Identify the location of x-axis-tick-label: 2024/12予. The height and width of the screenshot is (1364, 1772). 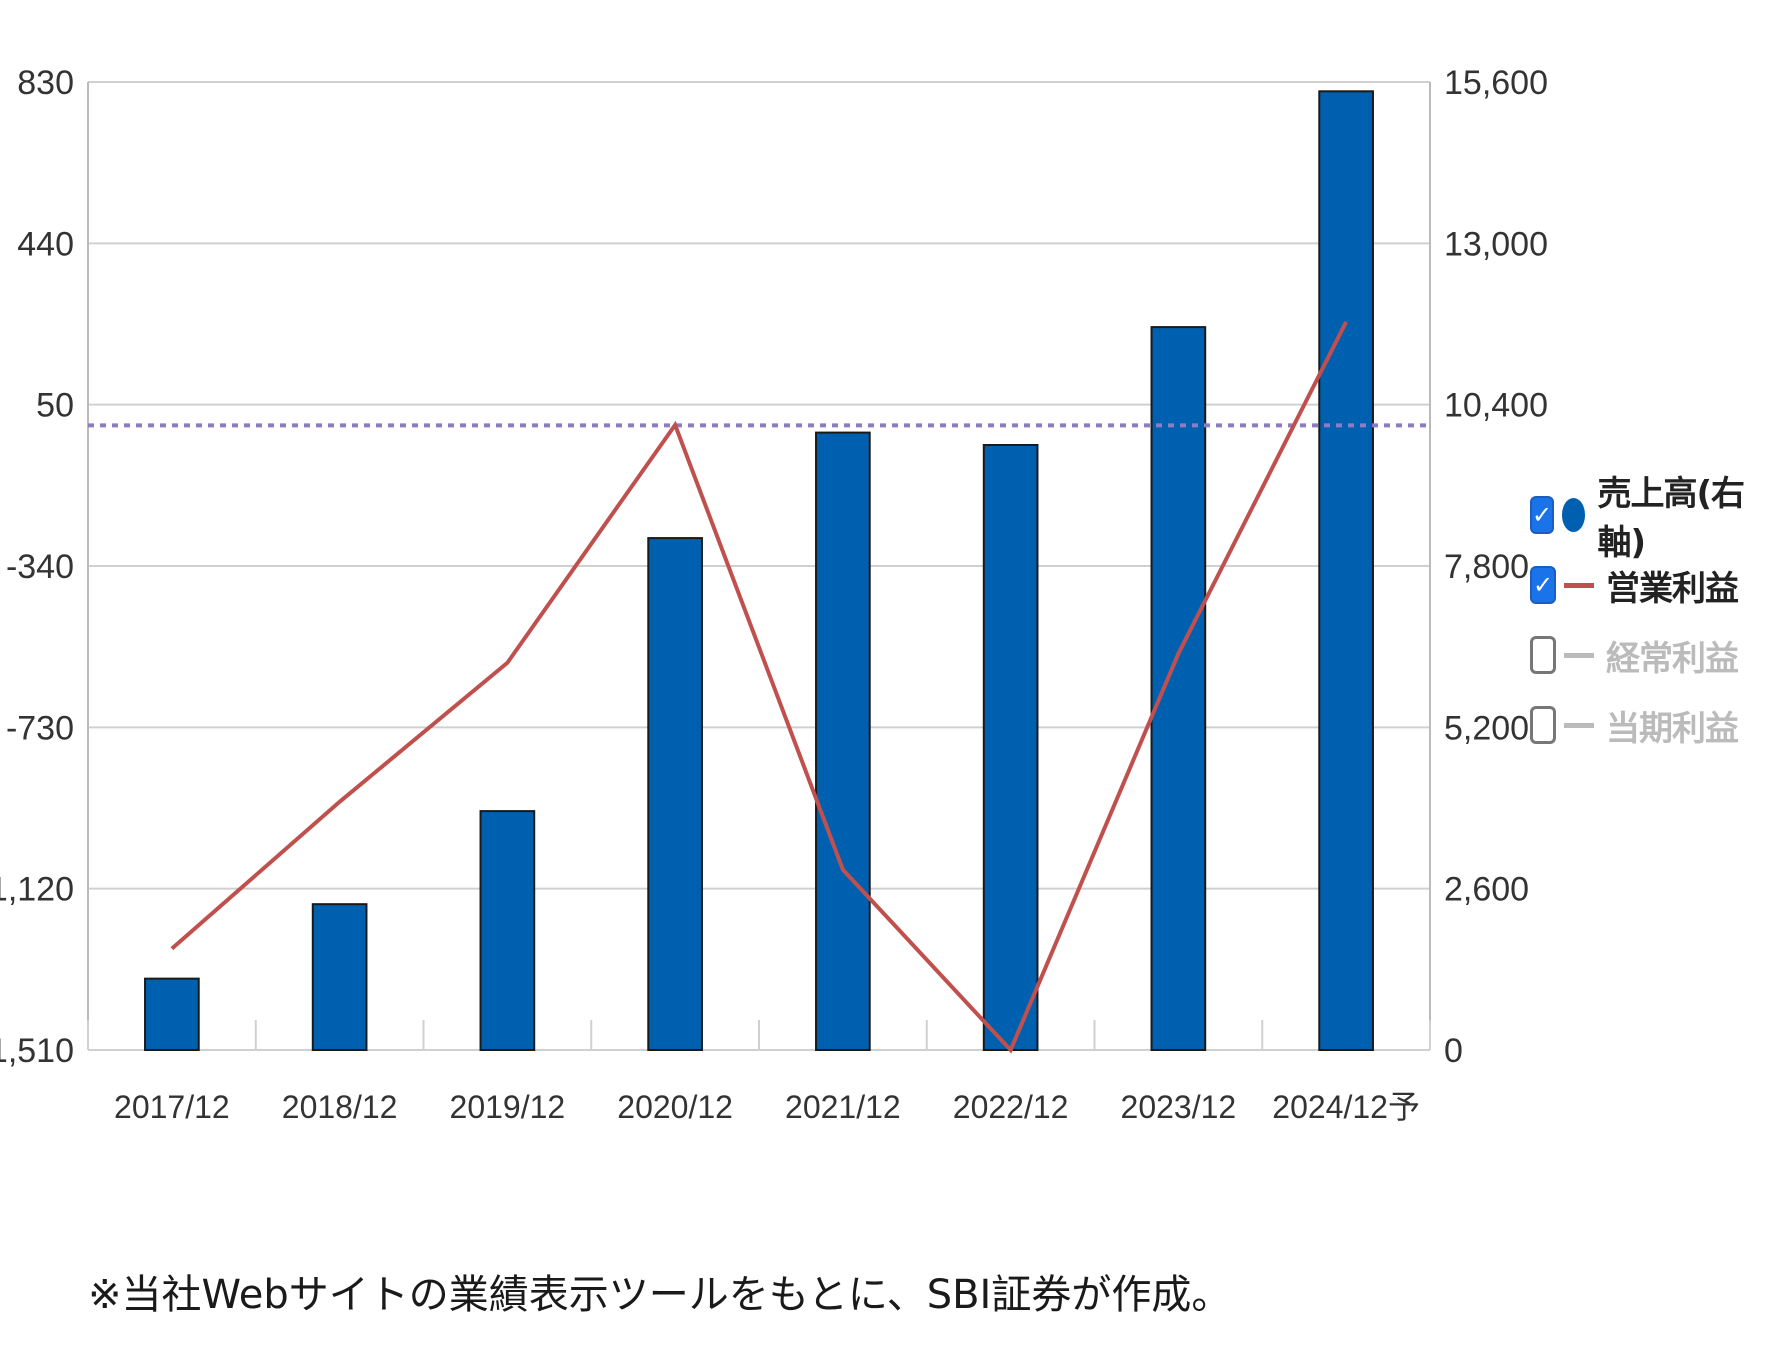
(1346, 1107).